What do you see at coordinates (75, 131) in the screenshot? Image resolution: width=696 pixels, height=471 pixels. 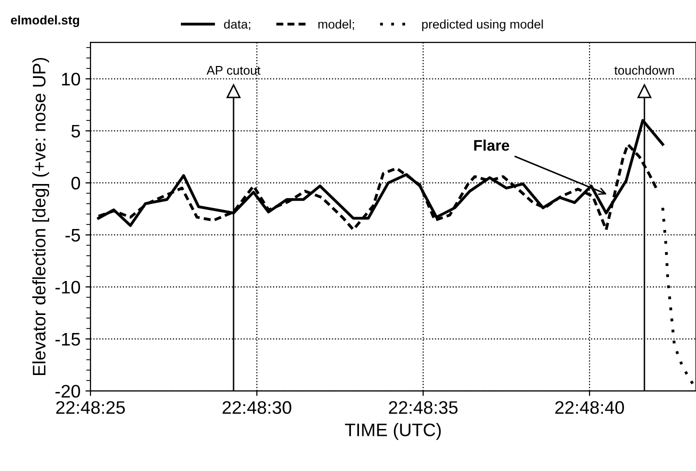 I see `y-tick-label: 5` at bounding box center [75, 131].